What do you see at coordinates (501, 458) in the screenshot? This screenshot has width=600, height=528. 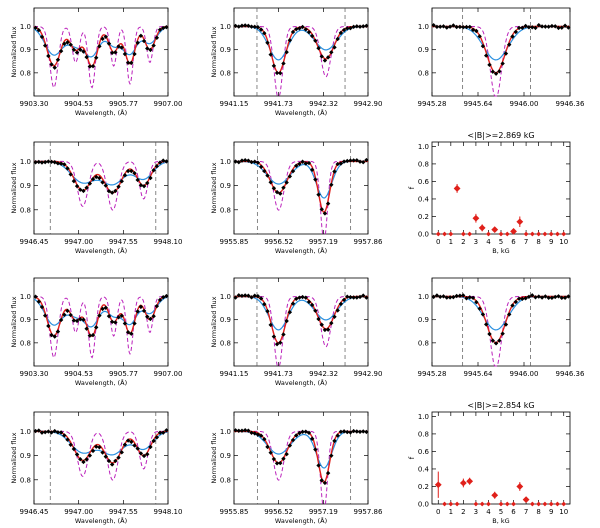 I see `plot-frame` at bounding box center [501, 458].